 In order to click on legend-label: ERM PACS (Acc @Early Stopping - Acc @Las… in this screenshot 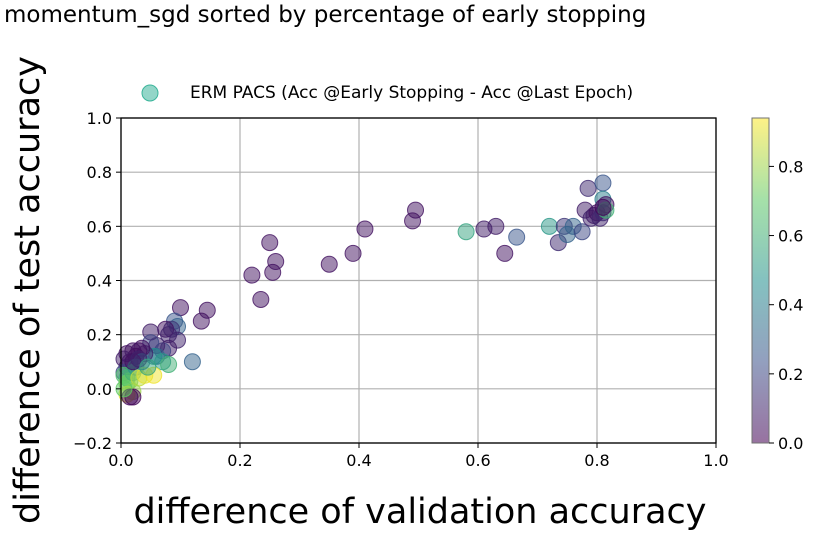, I will do `click(412, 93)`.